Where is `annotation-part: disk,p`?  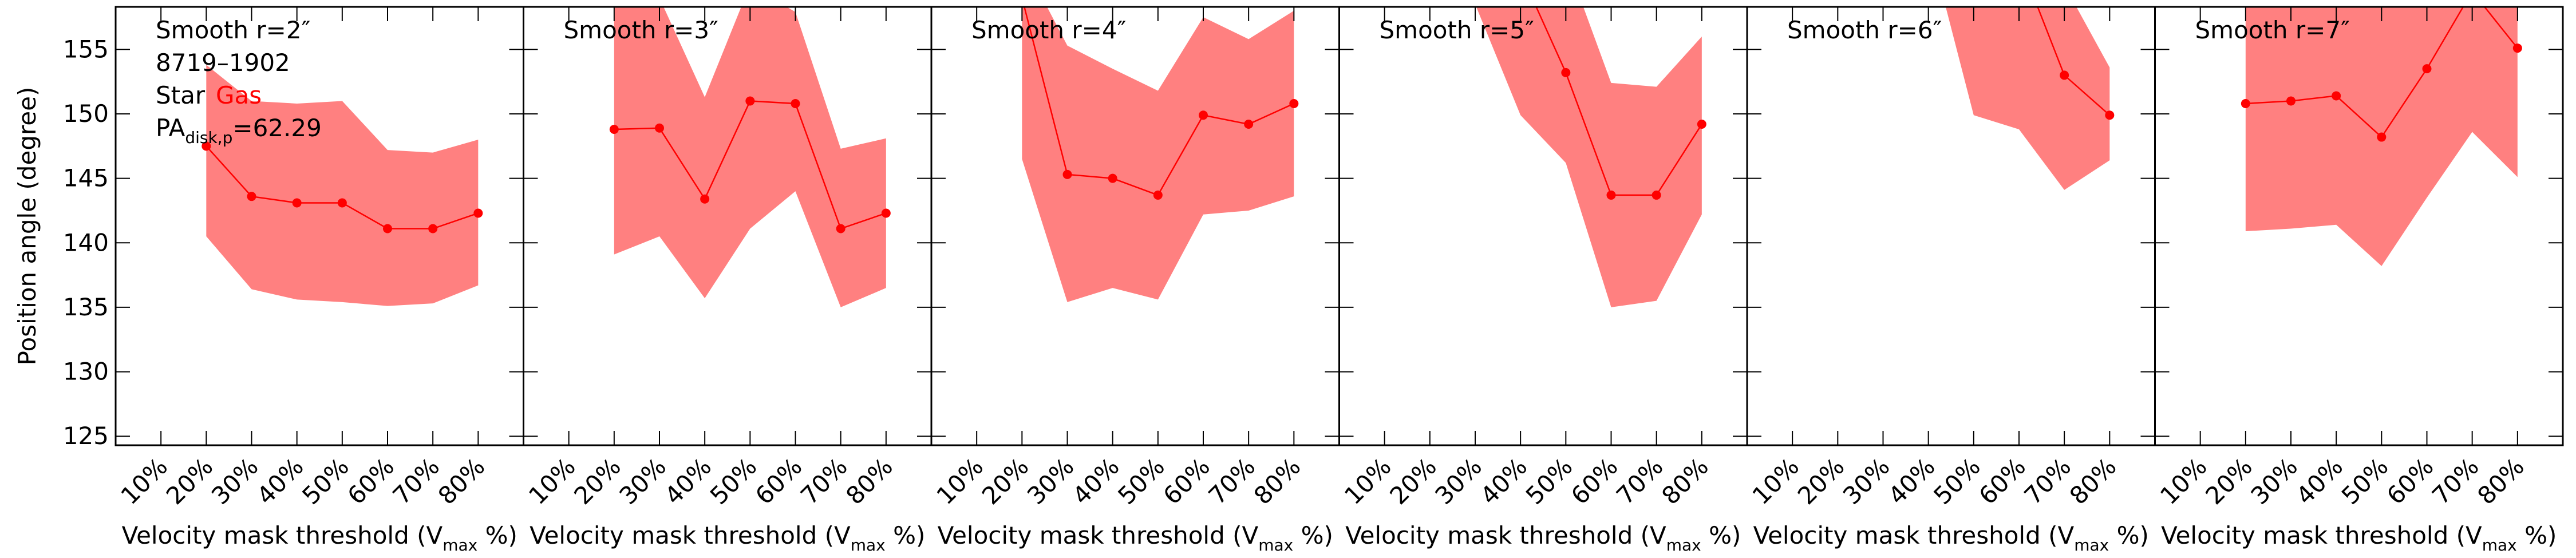
annotation-part: disk,p is located at coordinates (208, 137).